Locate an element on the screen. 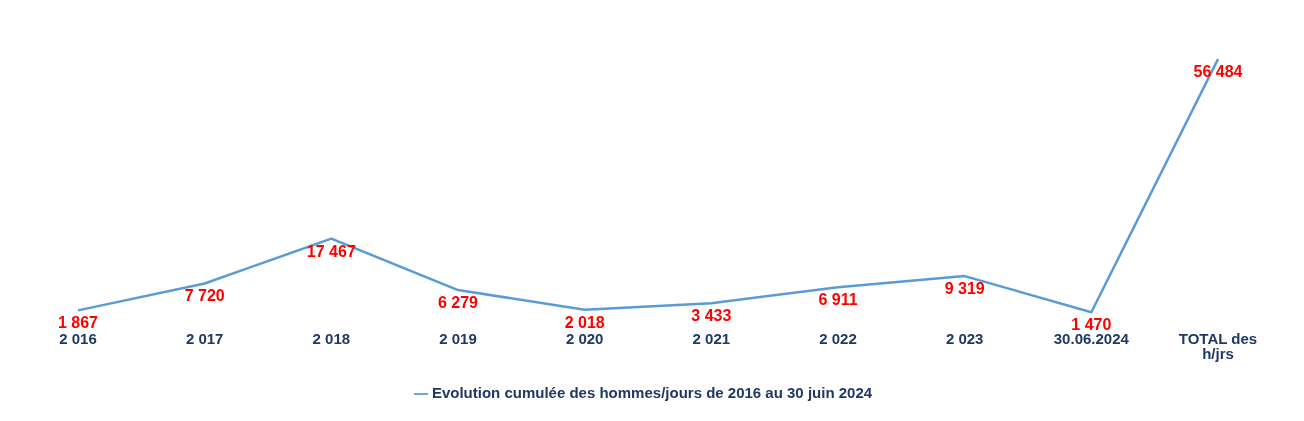 The width and height of the screenshot is (1304, 421). x-tick-label: 2 023 is located at coordinates (964, 338).